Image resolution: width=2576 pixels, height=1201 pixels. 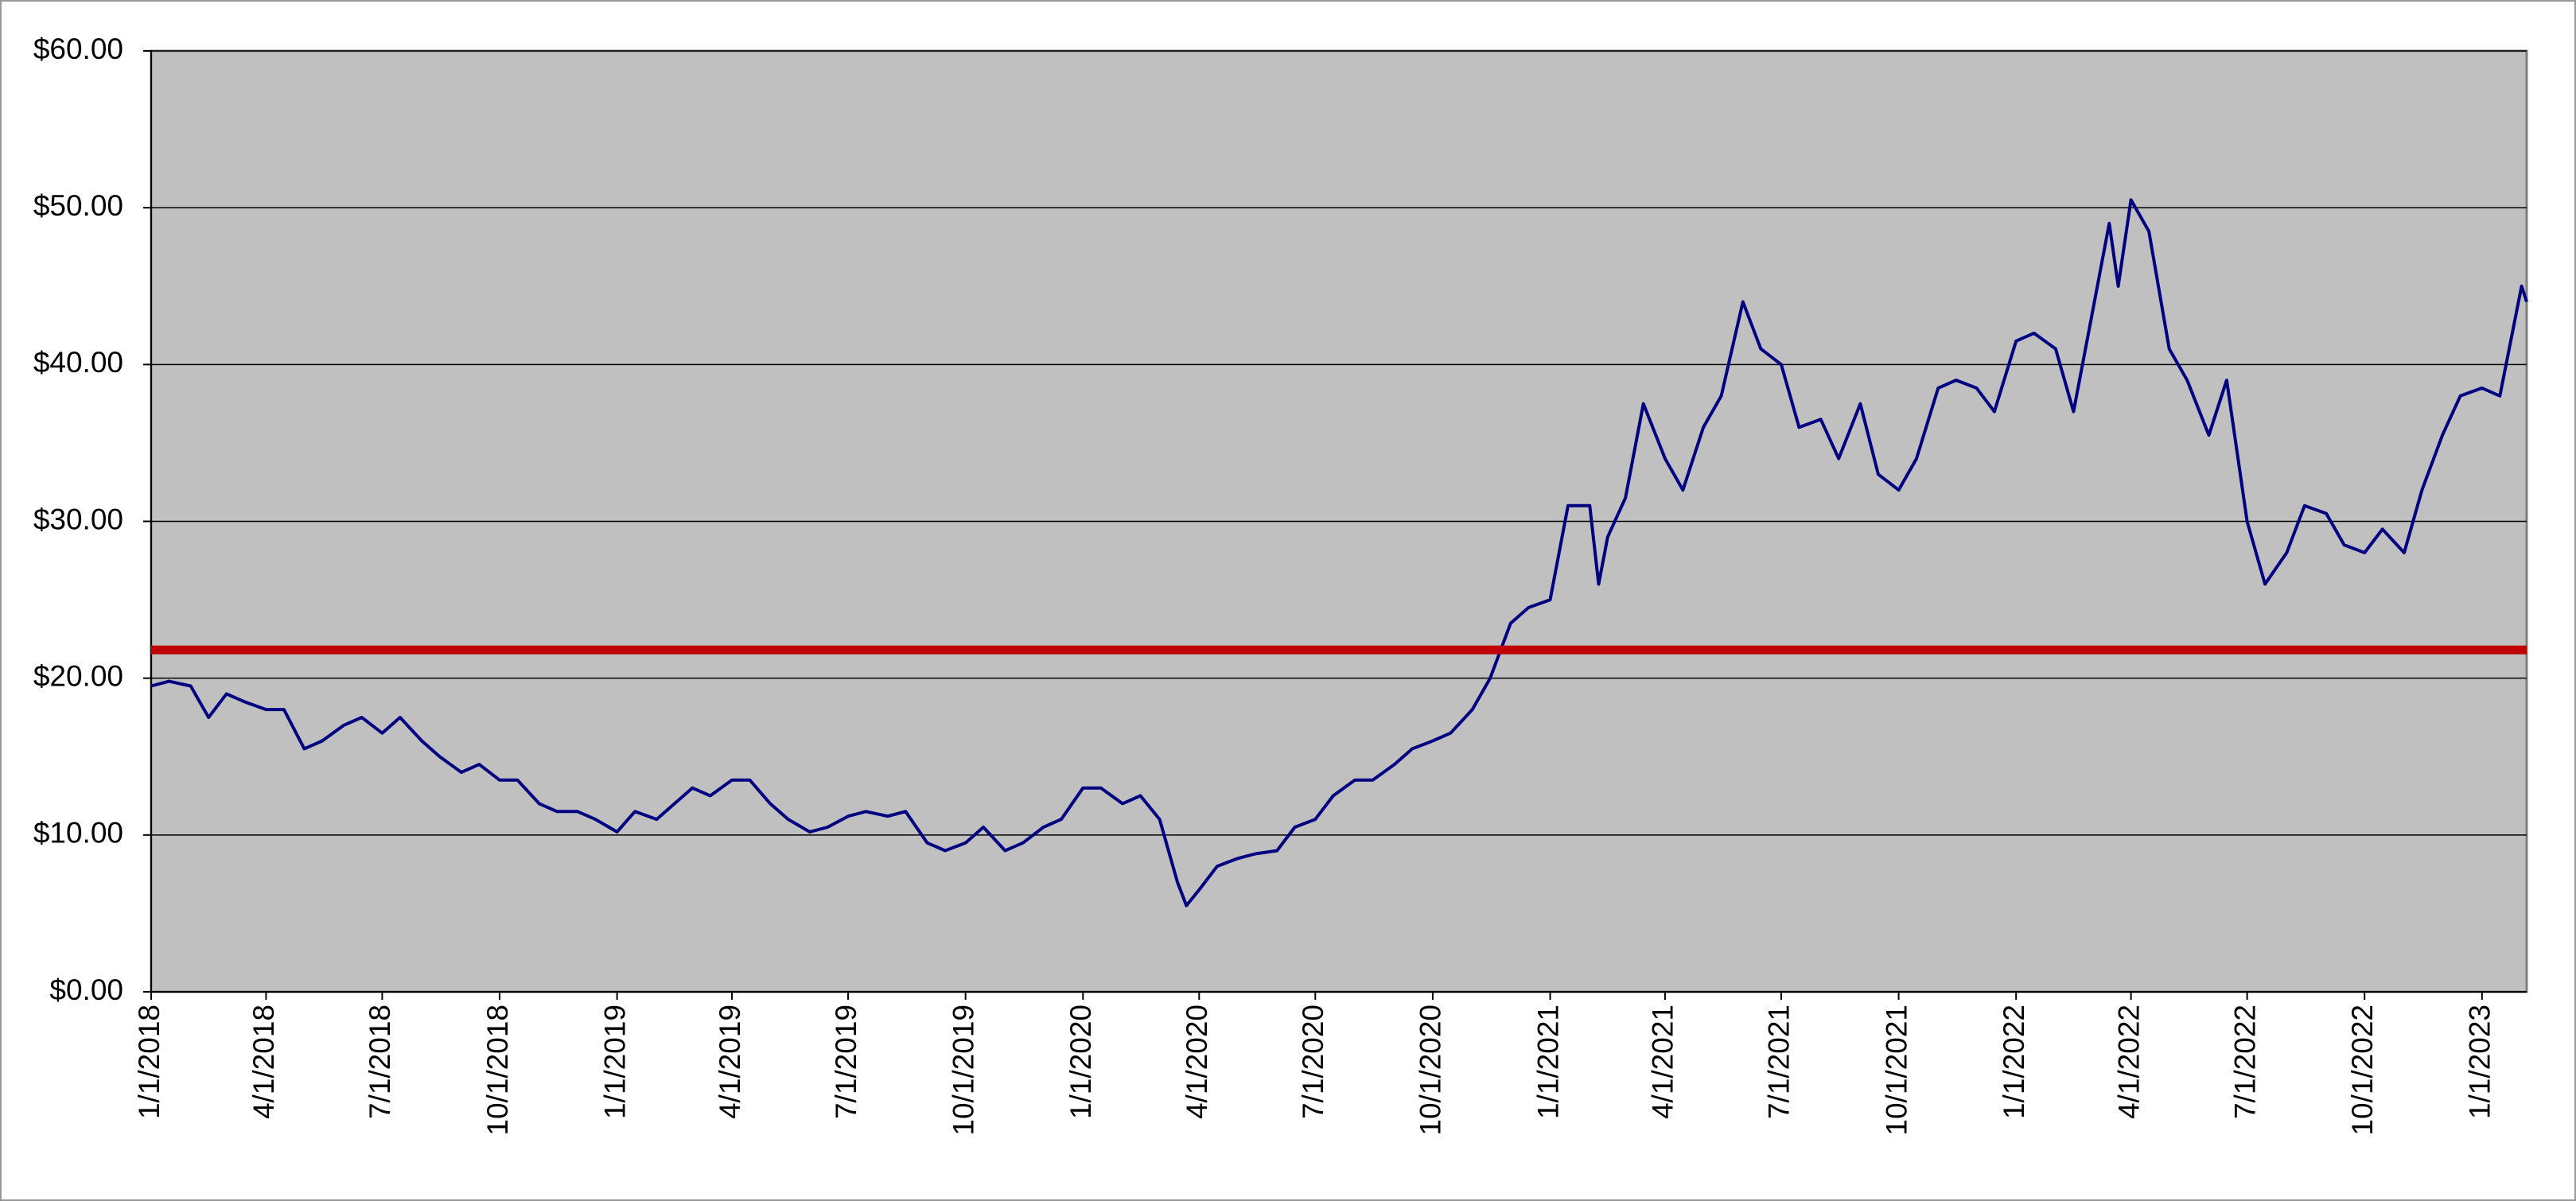 I want to click on x-tick-label: 1/1/2020, so click(x=1081, y=1062).